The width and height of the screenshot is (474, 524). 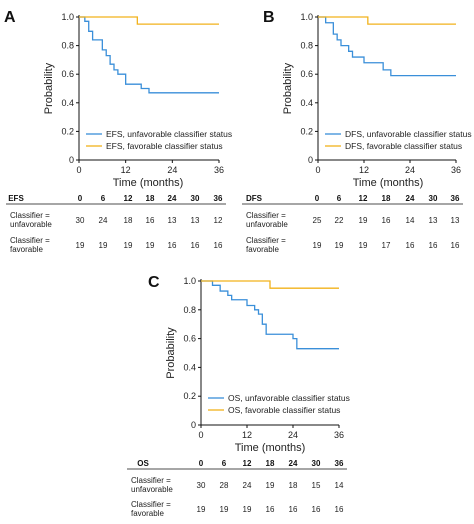 What do you see at coordinates (408, 134) in the screenshot?
I see `legend-label-unfavorable: DFS, unfavorable classifier status` at bounding box center [408, 134].